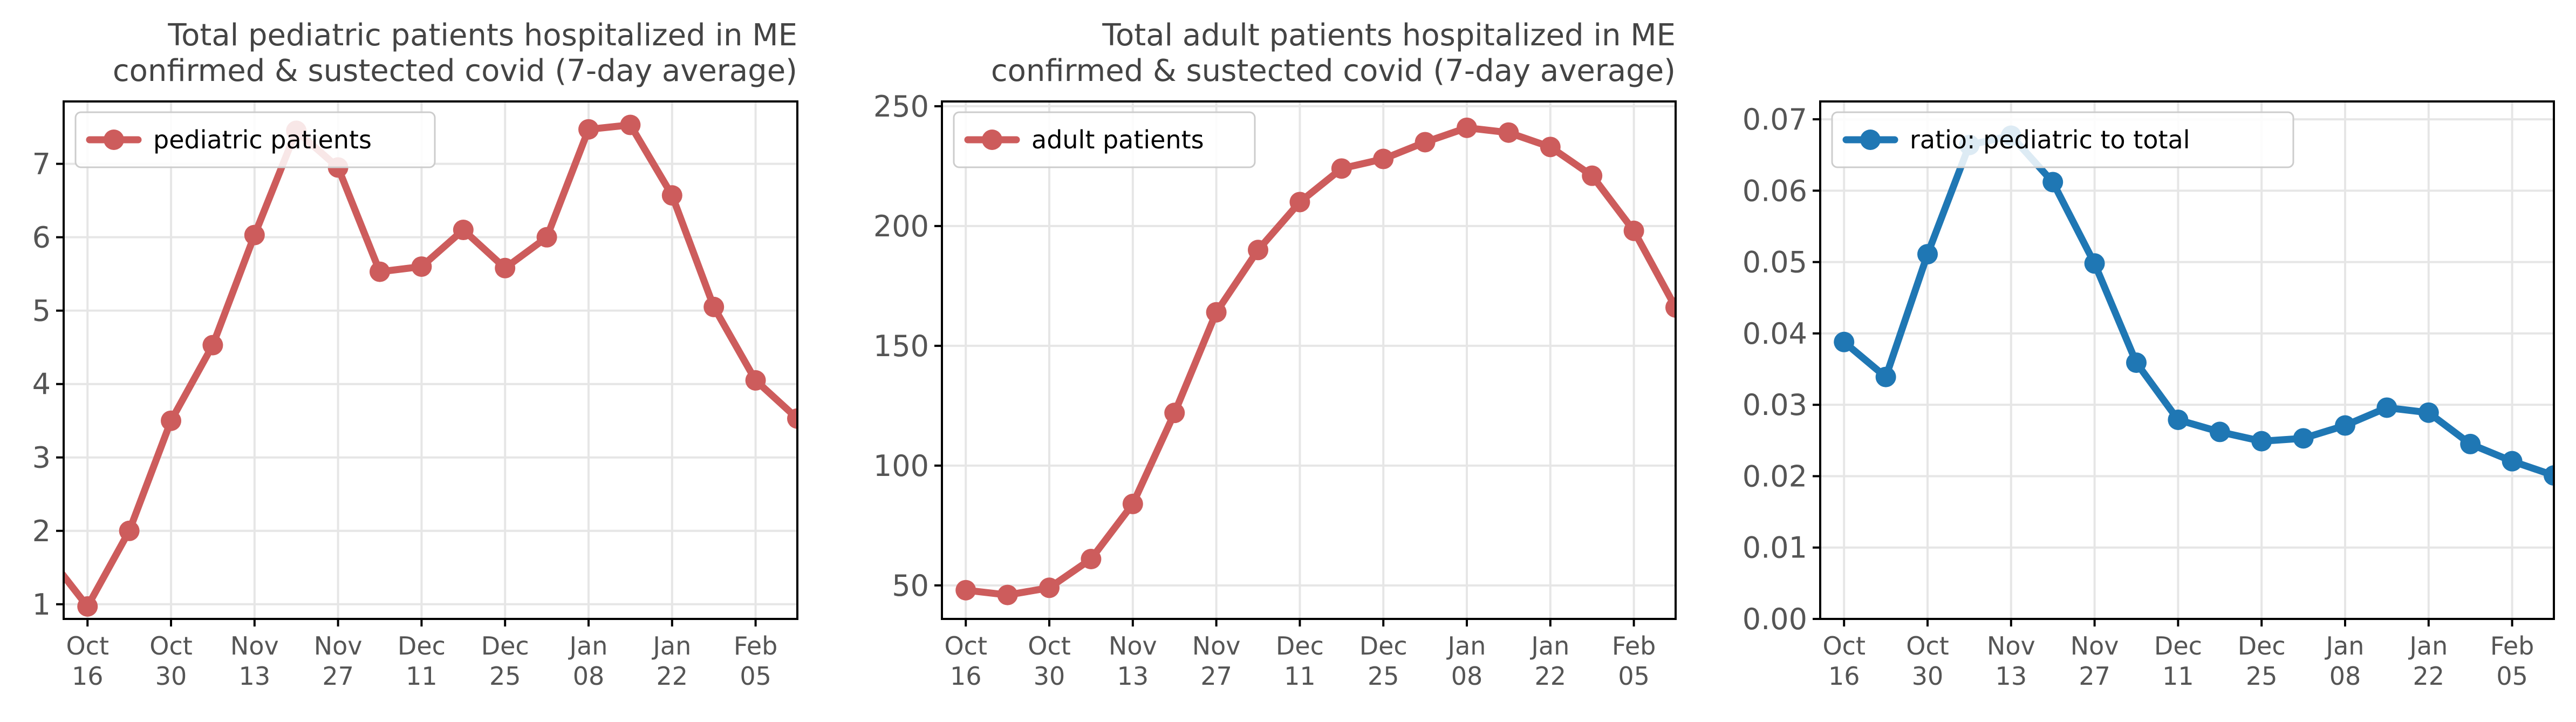 Image resolution: width=2576 pixels, height=722 pixels. Describe the element at coordinates (901, 226) in the screenshot. I see `y-tick-label: 200` at that location.